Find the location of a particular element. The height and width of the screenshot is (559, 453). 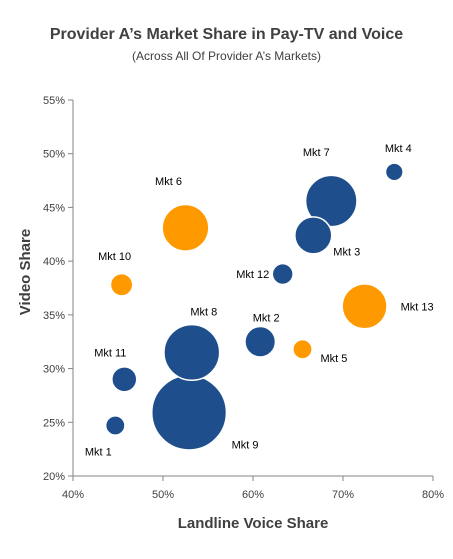

bubble-label: Mkt 10 is located at coordinates (114, 257).